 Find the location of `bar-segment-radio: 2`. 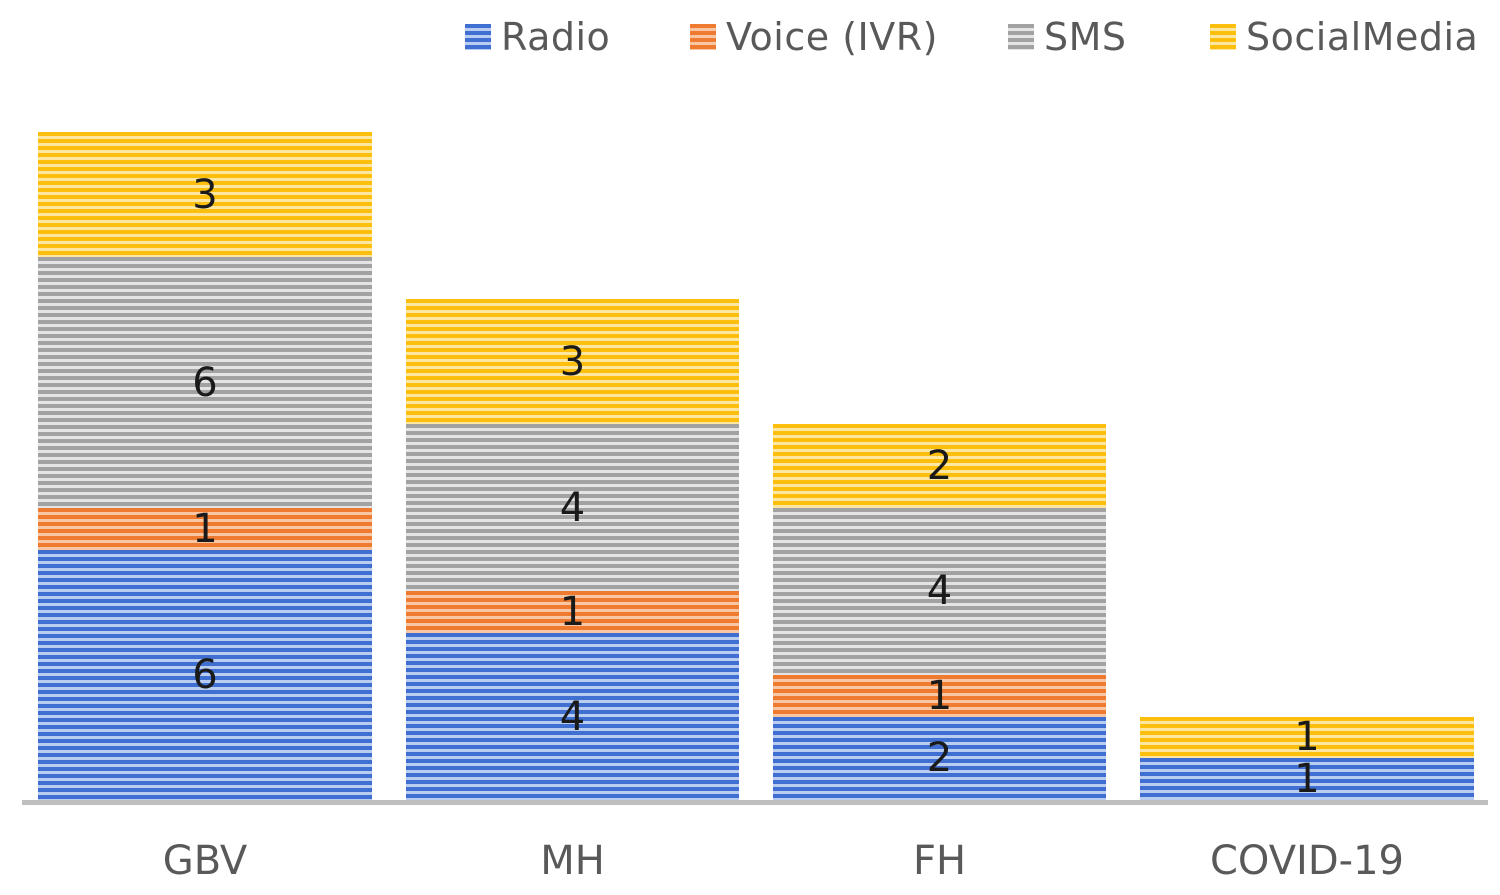

bar-segment-radio: 2 is located at coordinates (939, 758).